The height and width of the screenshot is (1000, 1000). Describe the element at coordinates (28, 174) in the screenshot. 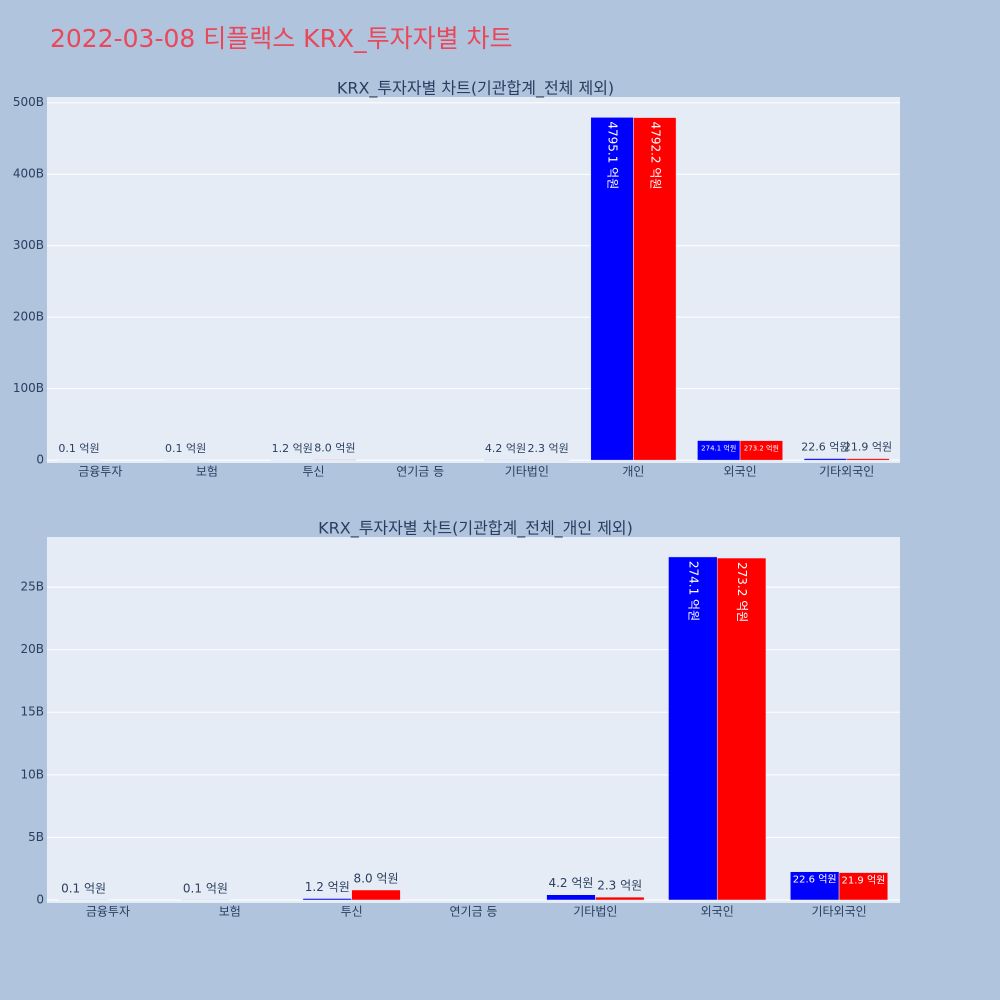

I see `y-tick-label: 400B` at that location.